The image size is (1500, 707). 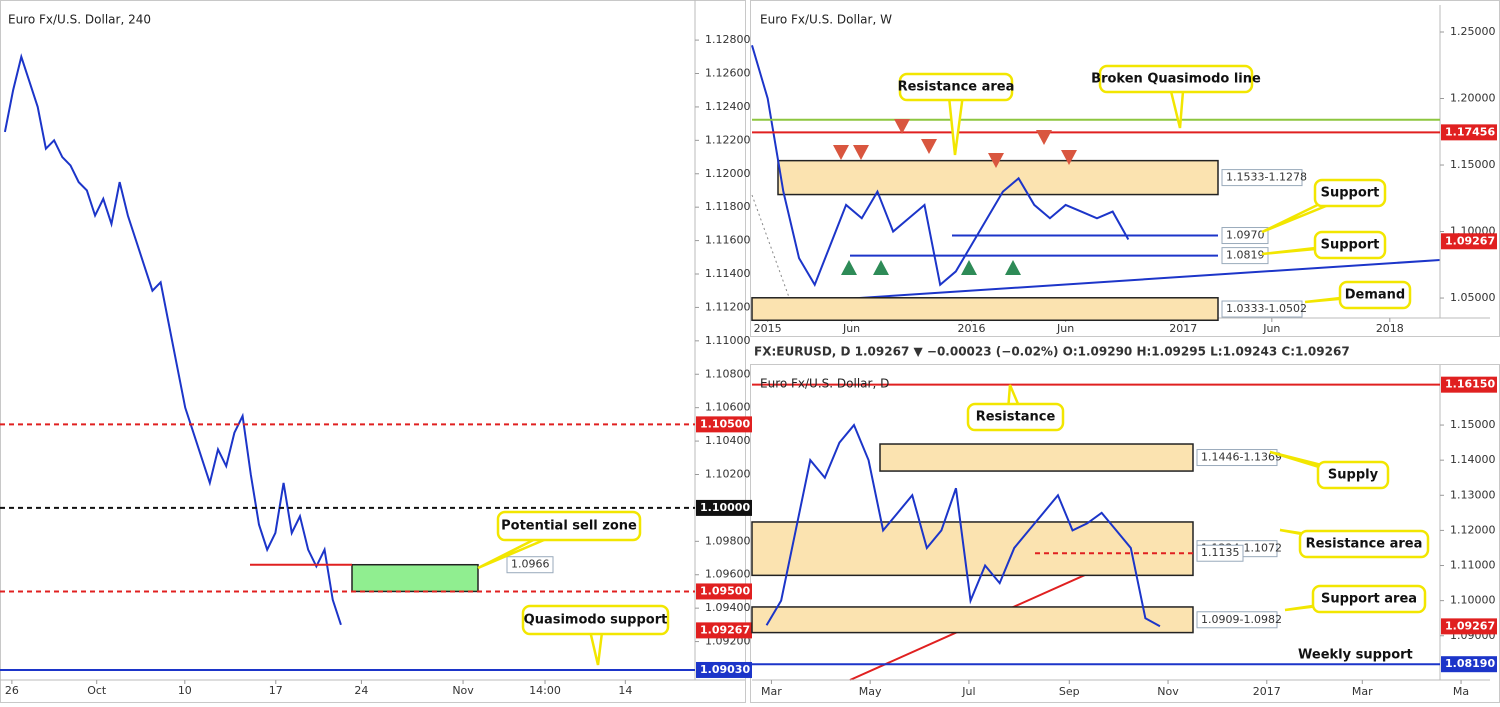 I want to click on level-label: 1.1135, so click(x=1220, y=552).